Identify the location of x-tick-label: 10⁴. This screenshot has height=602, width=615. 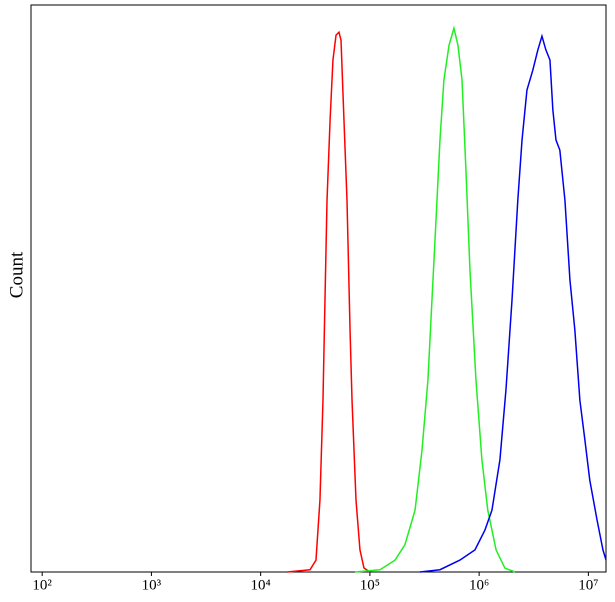
(261, 585).